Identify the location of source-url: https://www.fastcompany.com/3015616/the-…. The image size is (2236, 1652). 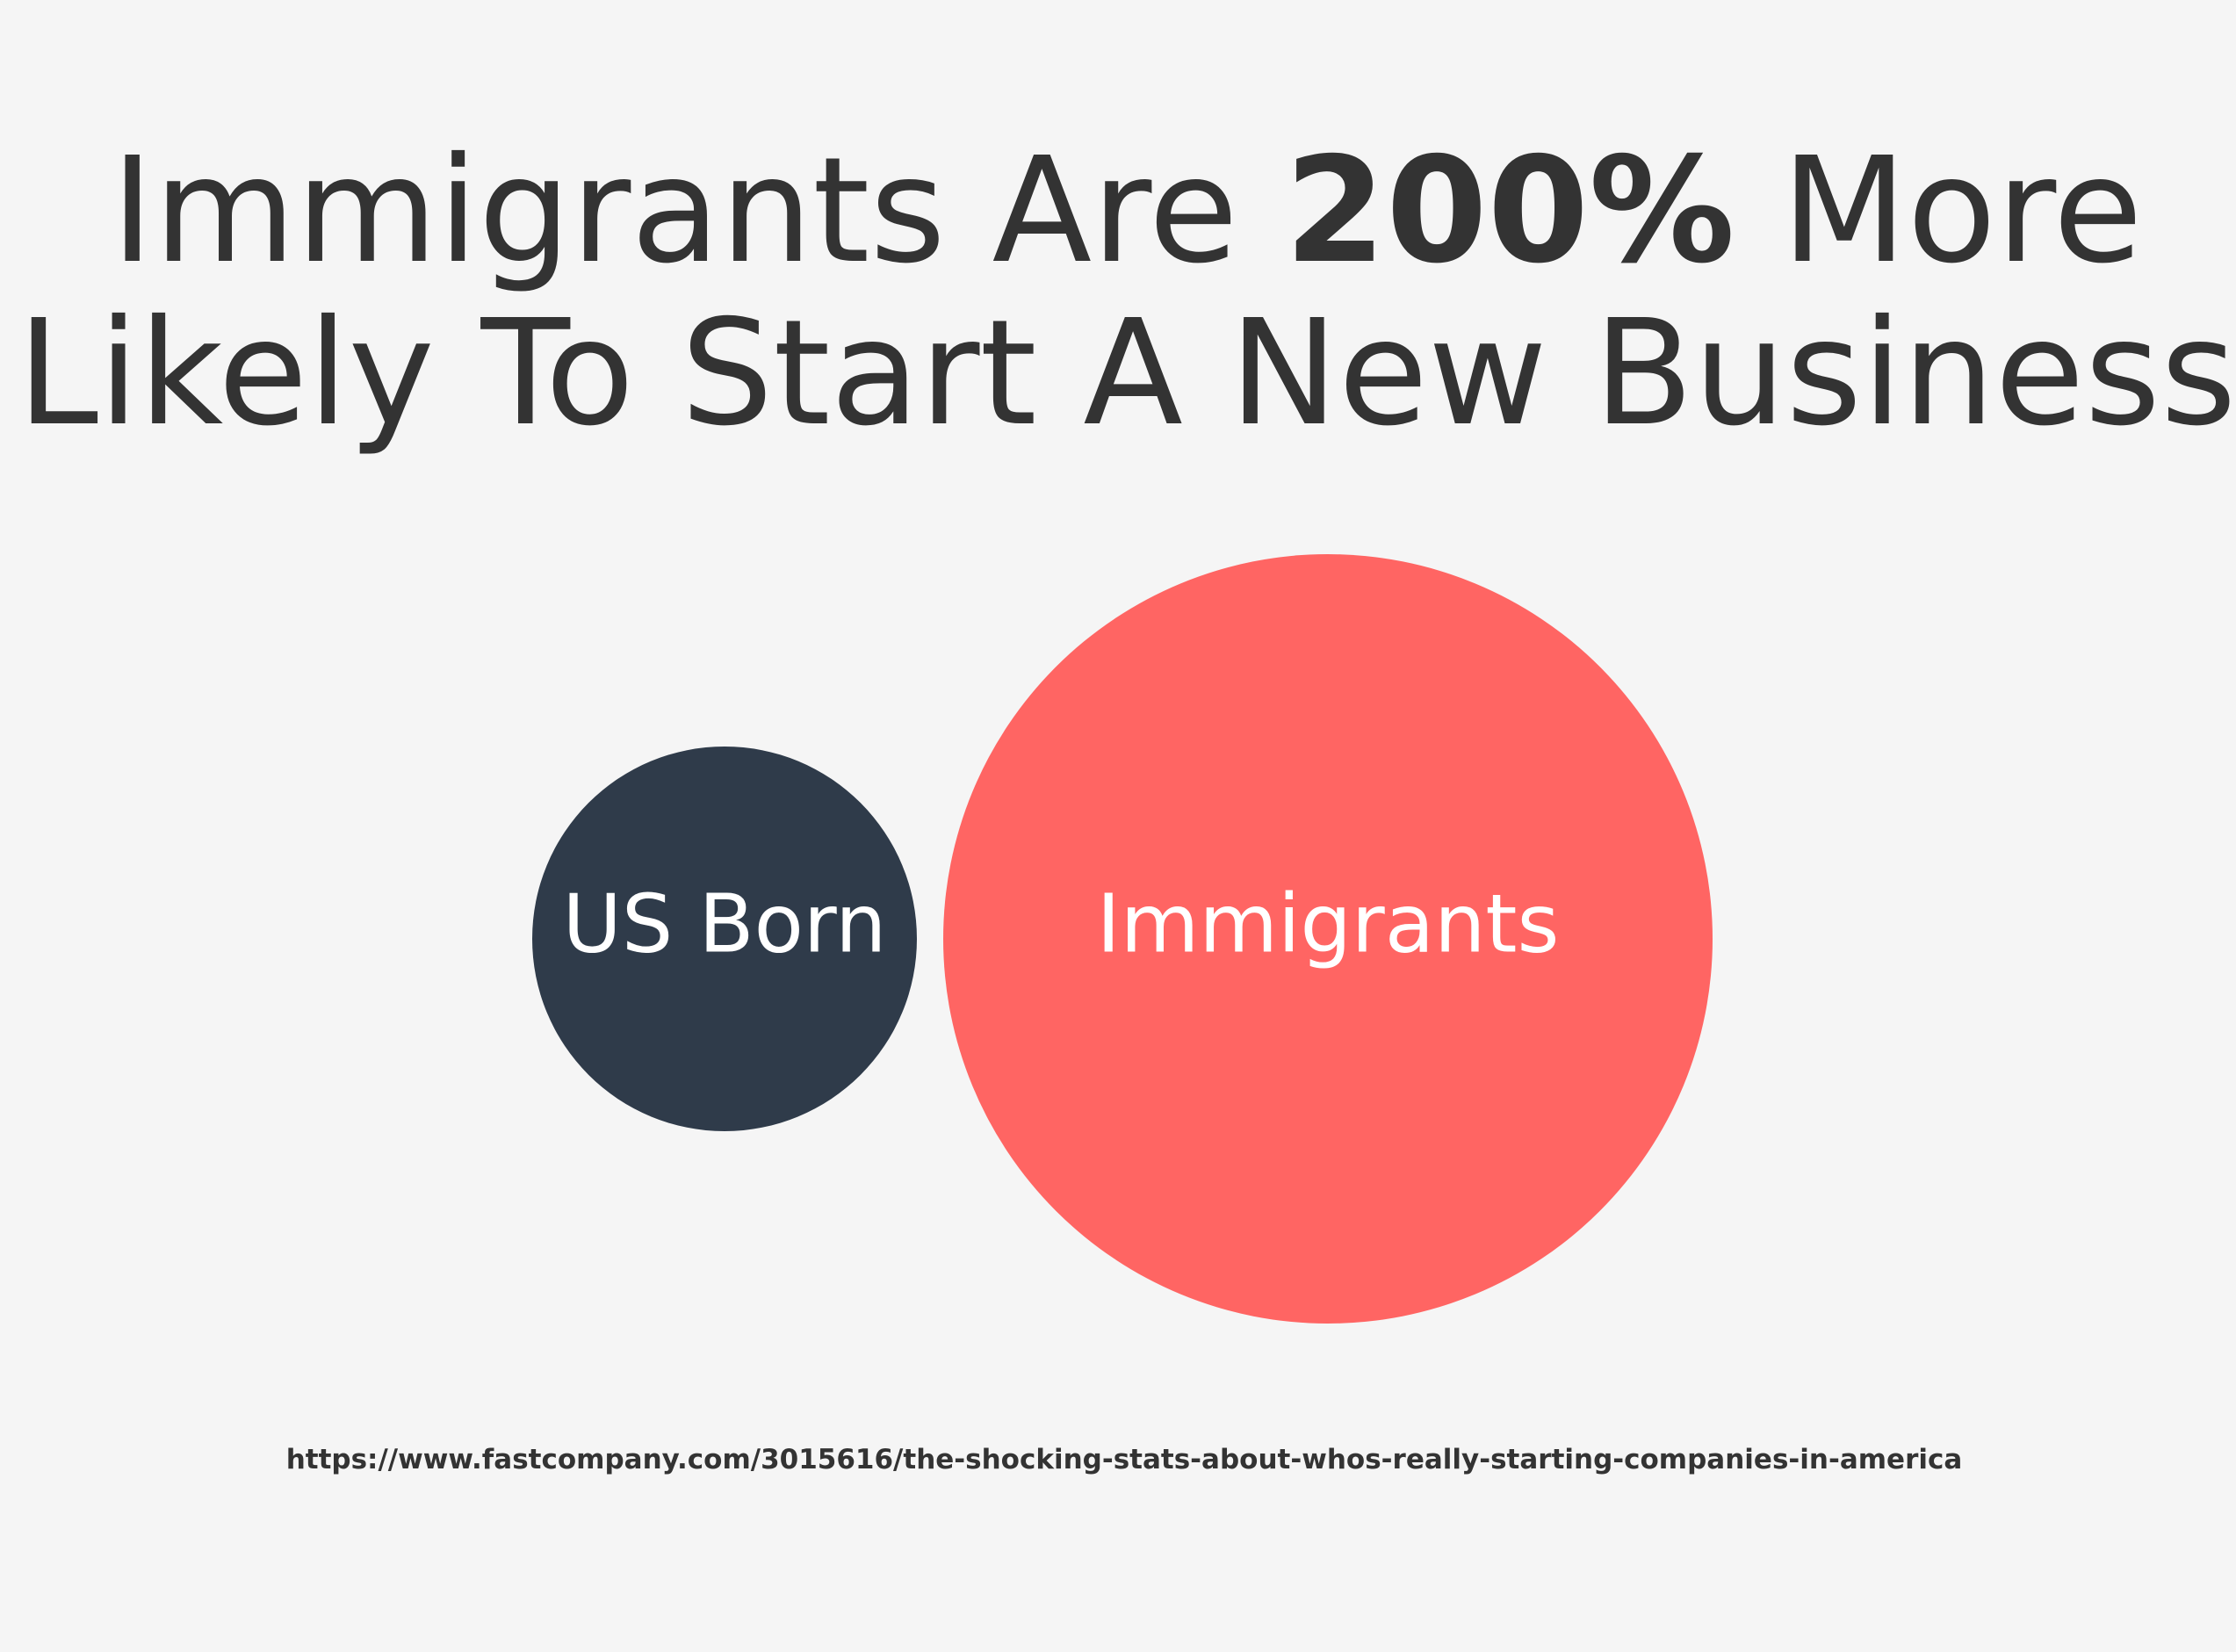
(1124, 1459).